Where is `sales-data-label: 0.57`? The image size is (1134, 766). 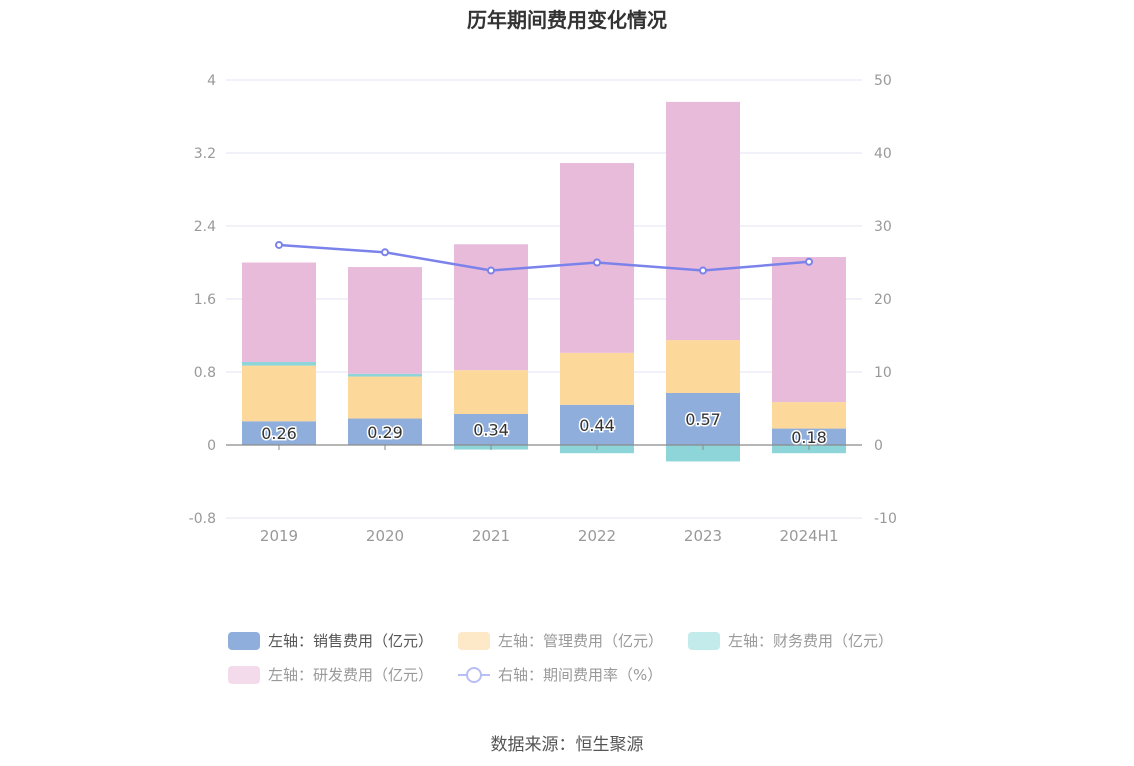 sales-data-label: 0.57 is located at coordinates (703, 419).